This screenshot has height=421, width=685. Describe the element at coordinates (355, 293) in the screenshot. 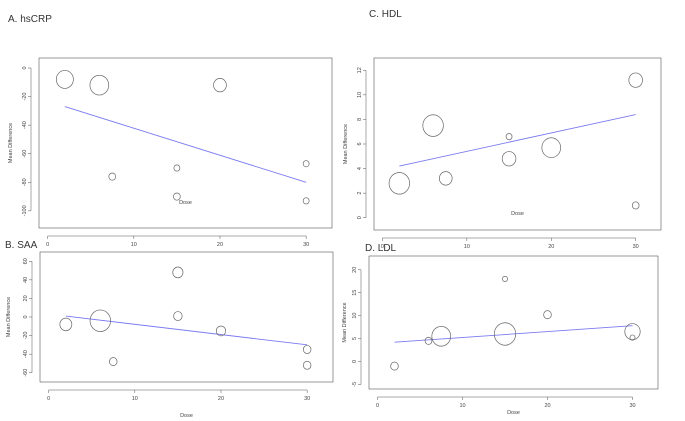

I see `y-tick-label: 15` at that location.